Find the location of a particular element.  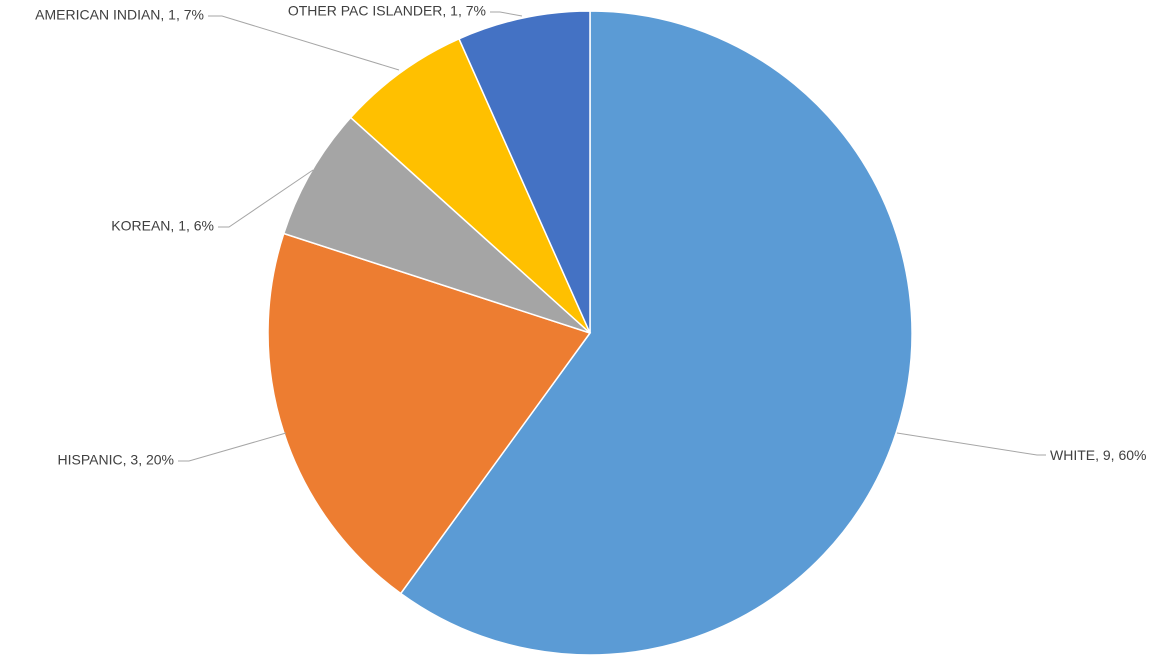

pie-slice-other-pac-islander is located at coordinates (524, 172).